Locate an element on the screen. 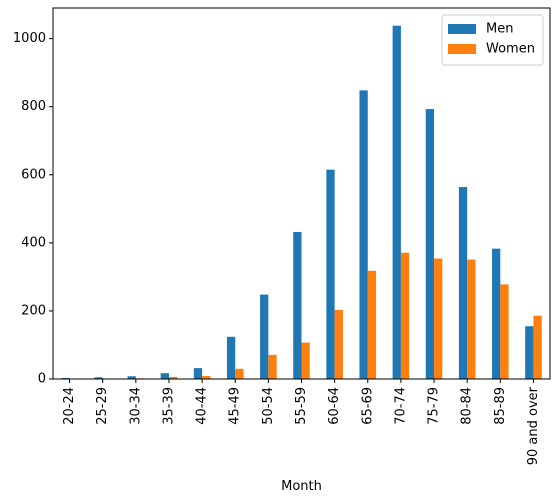  x-tick-label: 40-44 is located at coordinates (202, 406).